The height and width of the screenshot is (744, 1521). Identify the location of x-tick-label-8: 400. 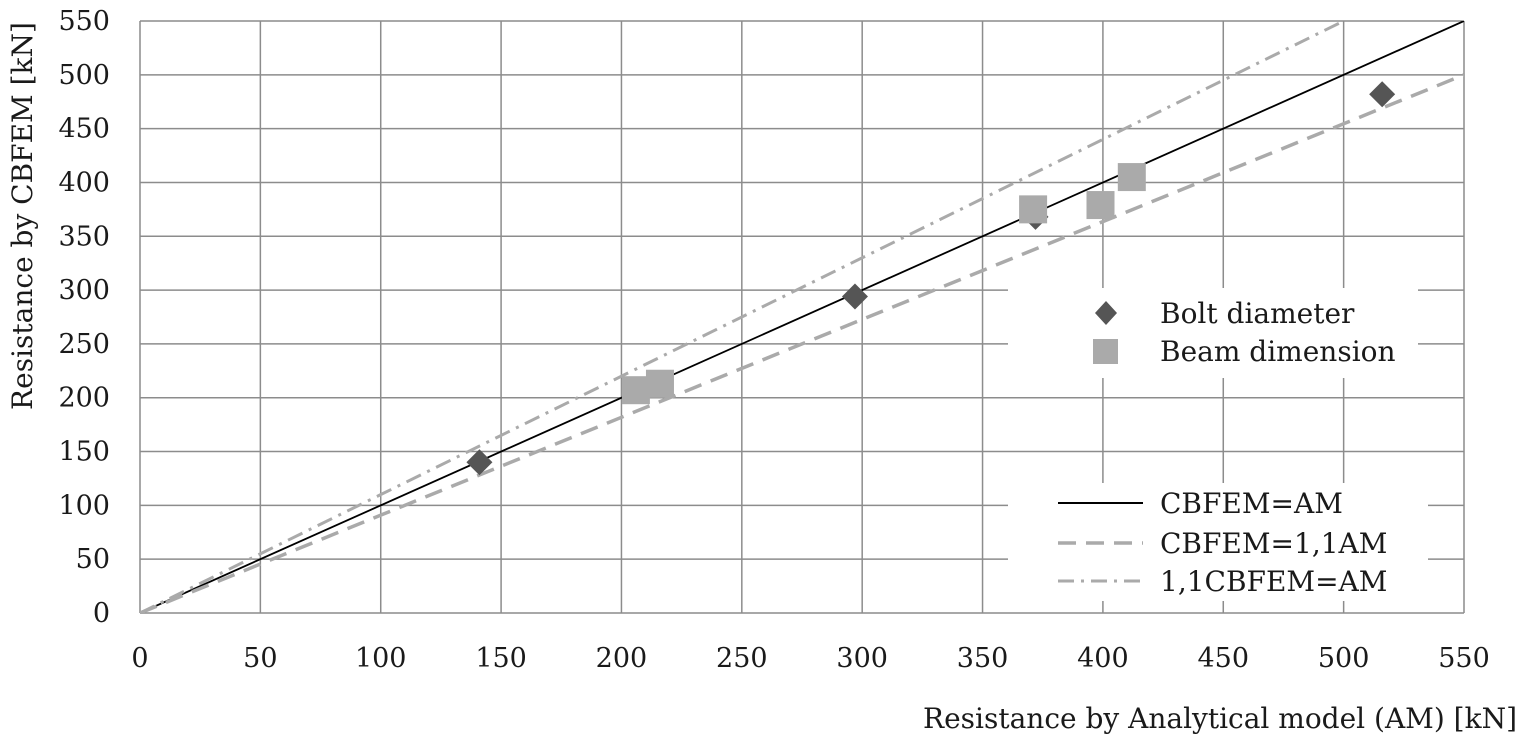
(1103, 658).